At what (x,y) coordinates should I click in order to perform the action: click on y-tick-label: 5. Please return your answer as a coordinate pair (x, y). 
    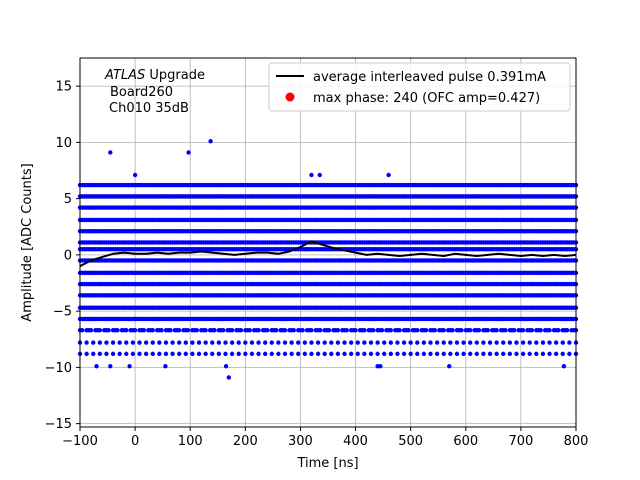
    Looking at the image, I should click on (68, 199).